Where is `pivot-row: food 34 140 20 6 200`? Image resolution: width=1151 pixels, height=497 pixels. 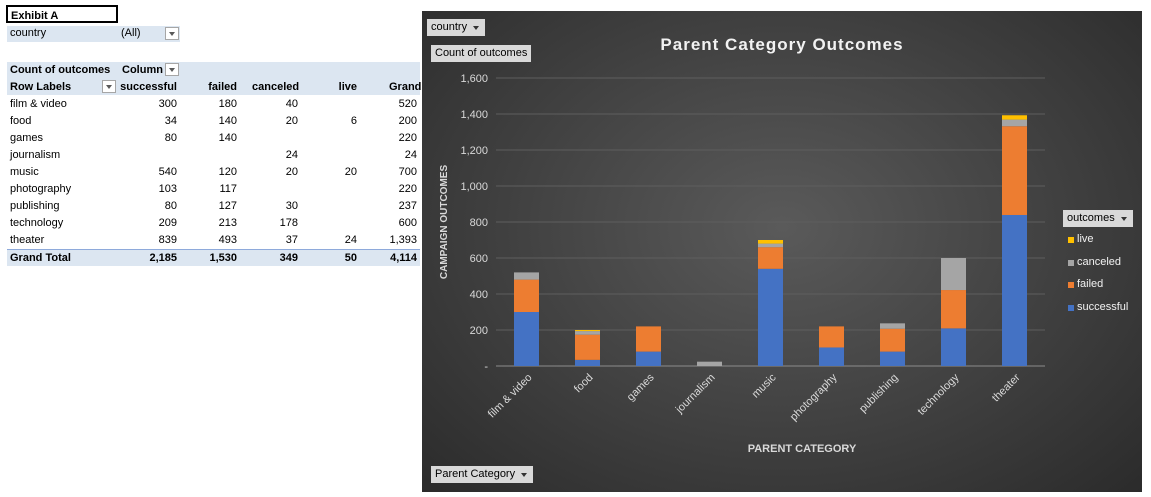
pivot-row: food 34 140 20 6 200 is located at coordinates (213, 121).